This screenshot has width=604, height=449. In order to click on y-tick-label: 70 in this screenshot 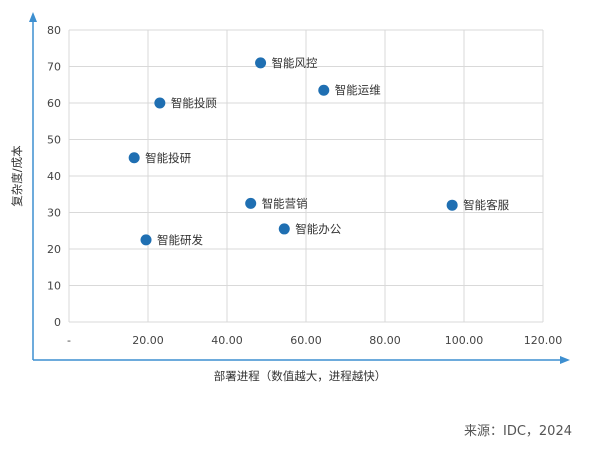, I will do `click(54, 67)`.